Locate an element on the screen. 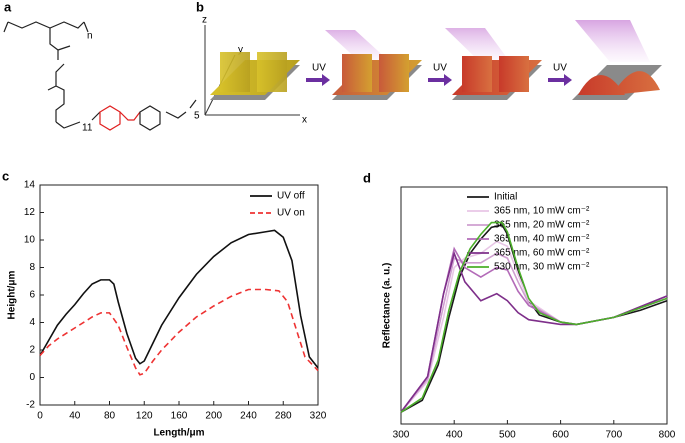  x-tick-label: 200 is located at coordinates (213, 416).